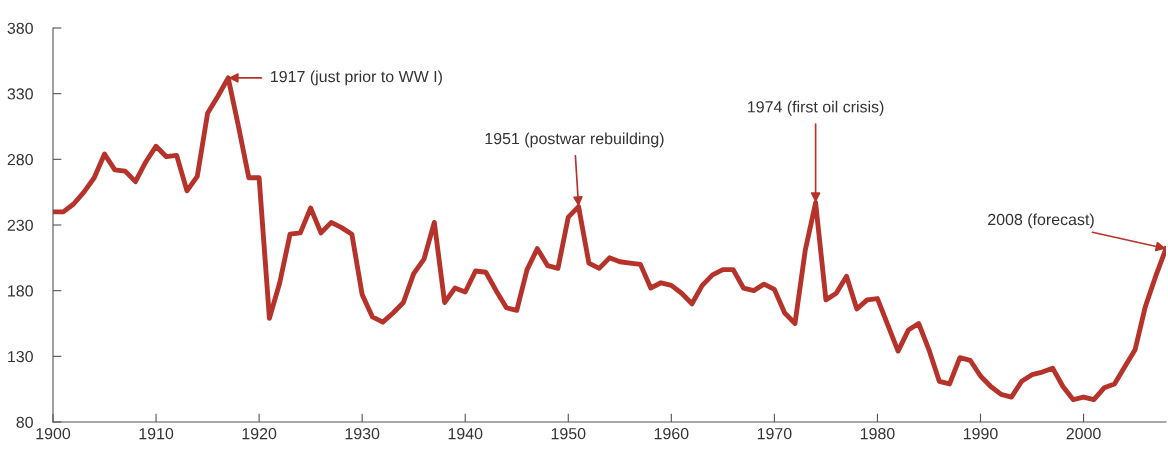 The image size is (1168, 457). I want to click on x-tick-label: 1930, so click(362, 433).